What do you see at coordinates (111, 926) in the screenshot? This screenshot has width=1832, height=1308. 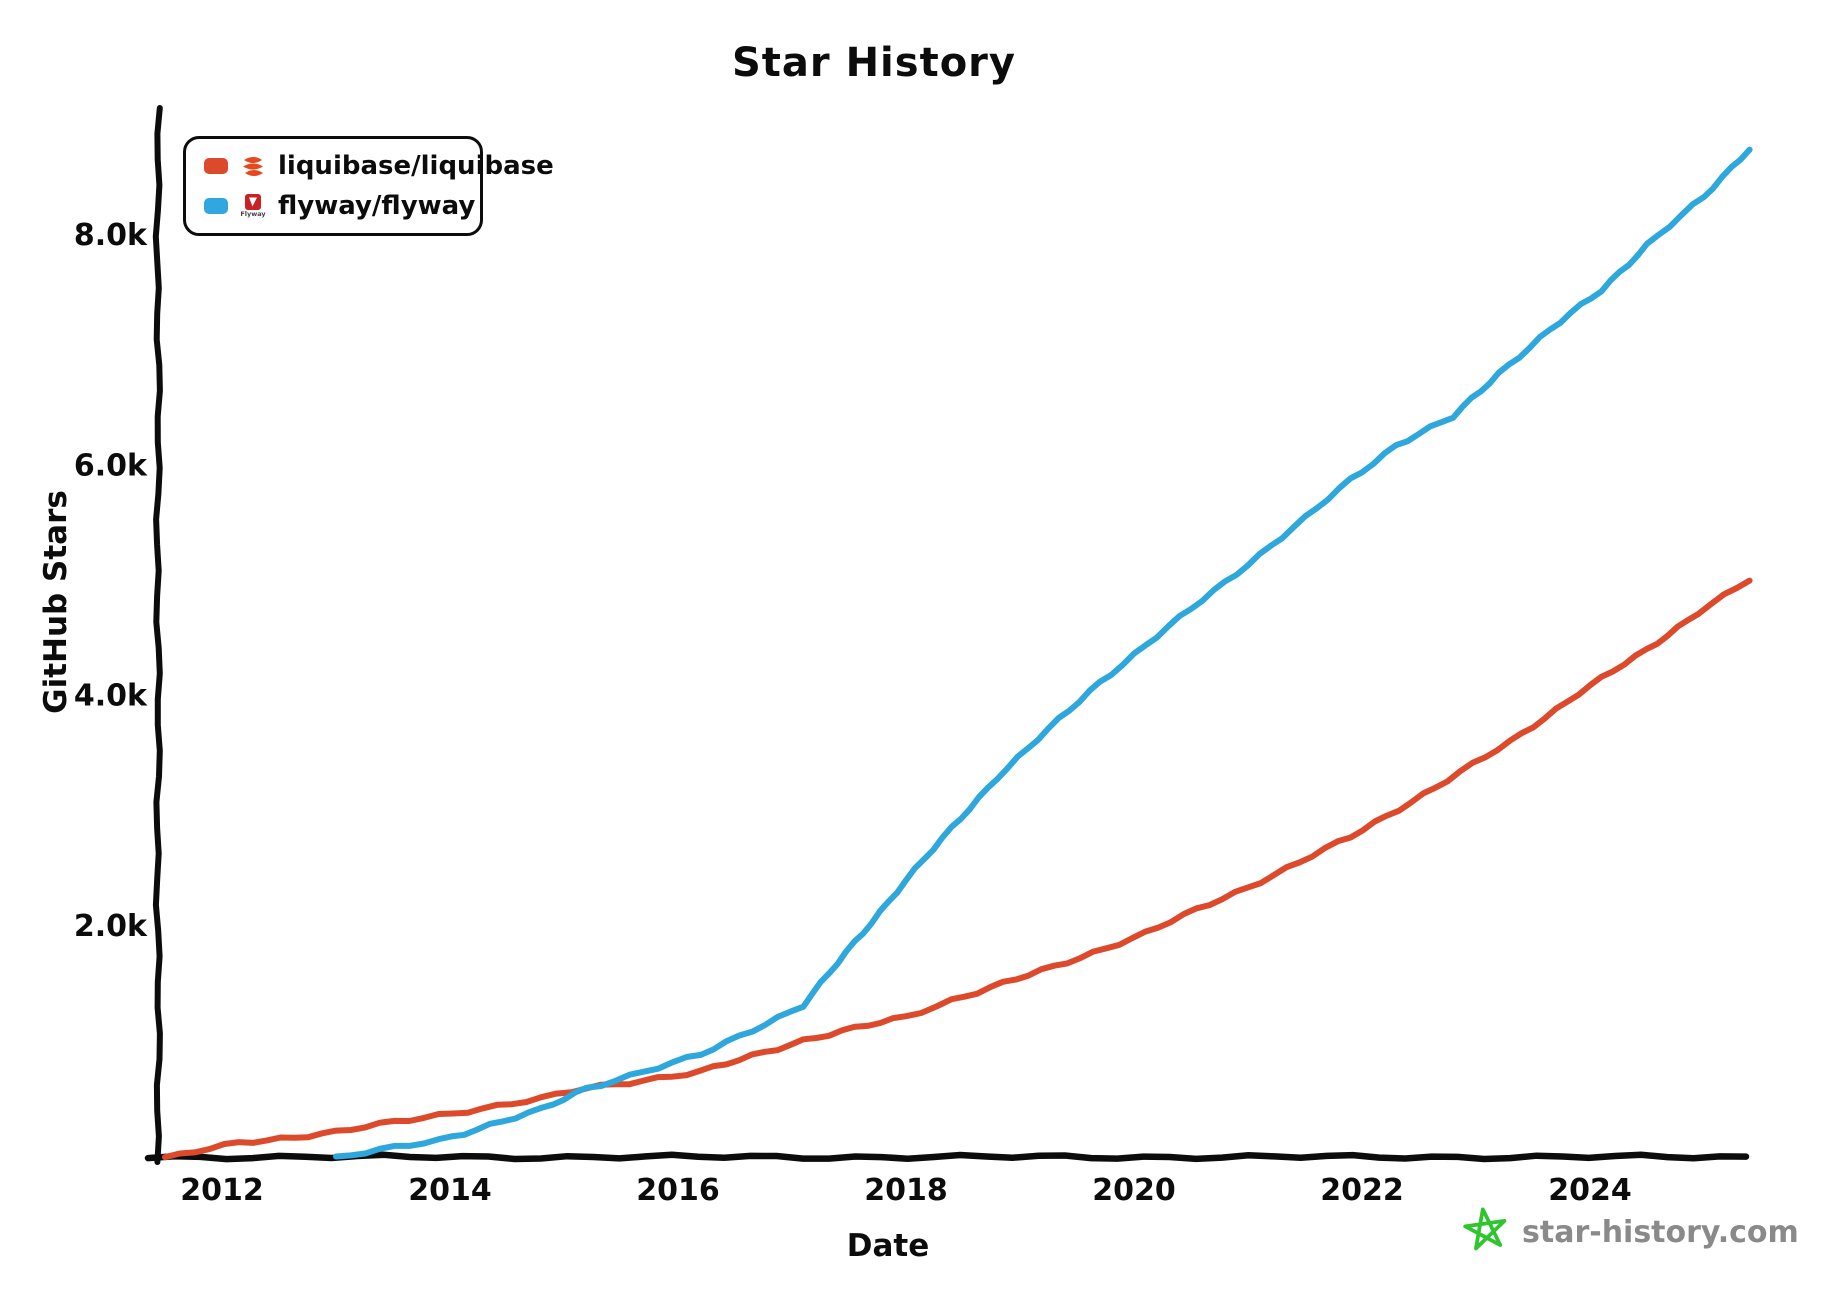 I see `y-tick-label: 2.0k` at bounding box center [111, 926].